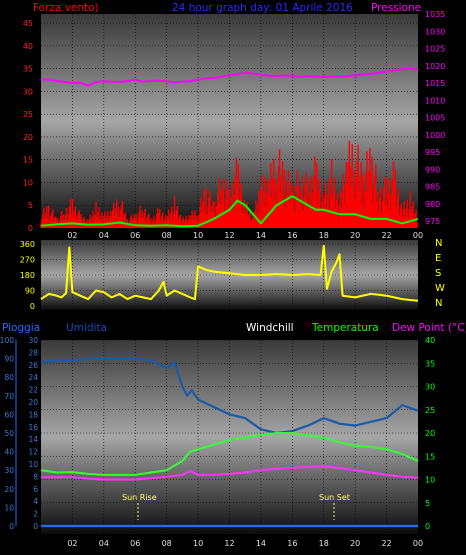 Image resolution: width=466 pixels, height=555 pixels. I want to click on x-tick-label: 22, so click(386, 235).